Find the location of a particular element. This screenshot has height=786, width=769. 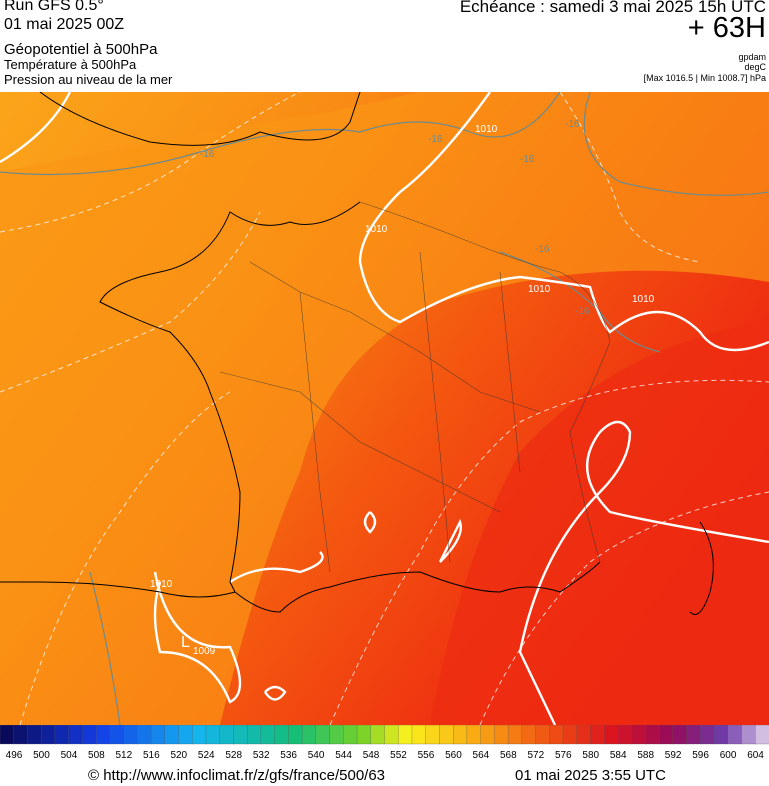

colorbar-label: 584 is located at coordinates (618, 755).